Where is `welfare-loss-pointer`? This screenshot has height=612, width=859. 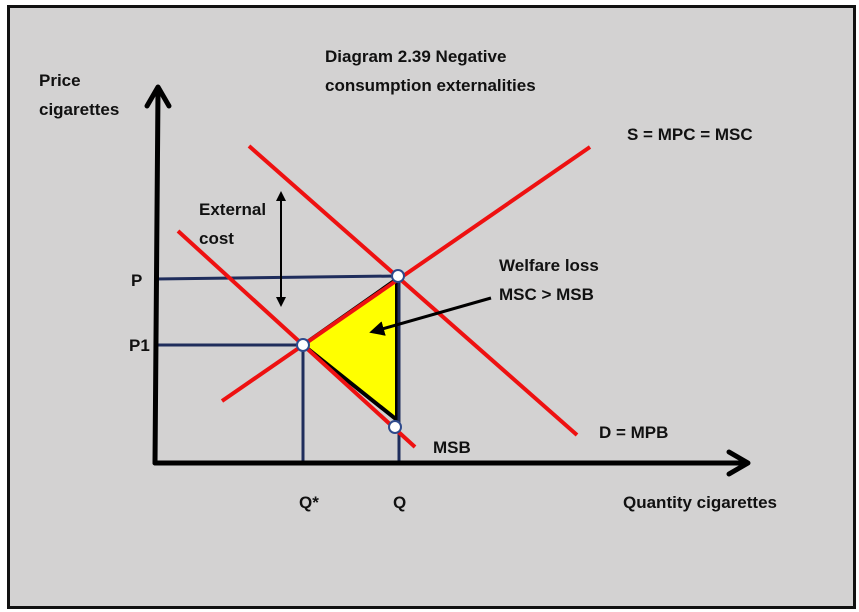
welfare-loss-pointer is located at coordinates (430, 316).